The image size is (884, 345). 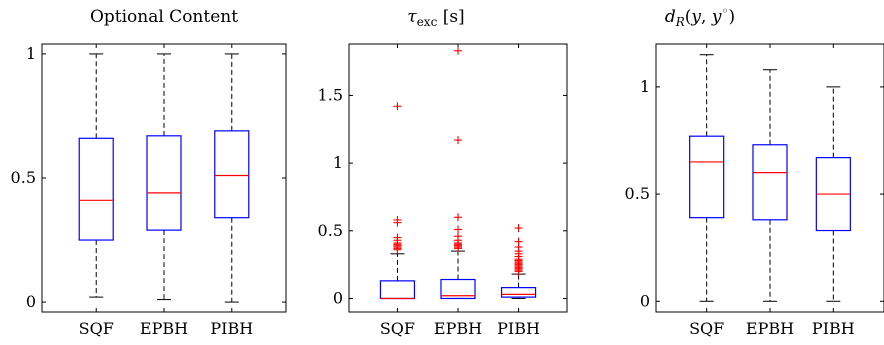 What do you see at coordinates (435, 18) in the screenshot?
I see `panel-title-tau-exc: τexc [s]` at bounding box center [435, 18].